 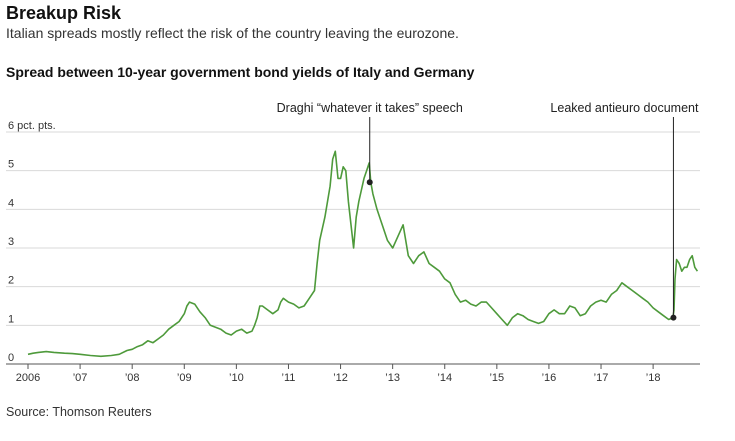 I want to click on x-tick-label: ’12, so click(x=340, y=378).